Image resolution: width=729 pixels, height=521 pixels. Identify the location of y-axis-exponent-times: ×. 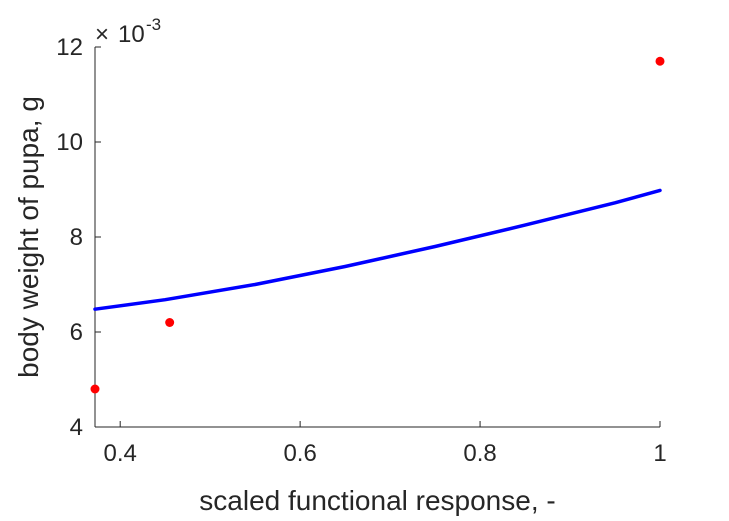
(102, 34).